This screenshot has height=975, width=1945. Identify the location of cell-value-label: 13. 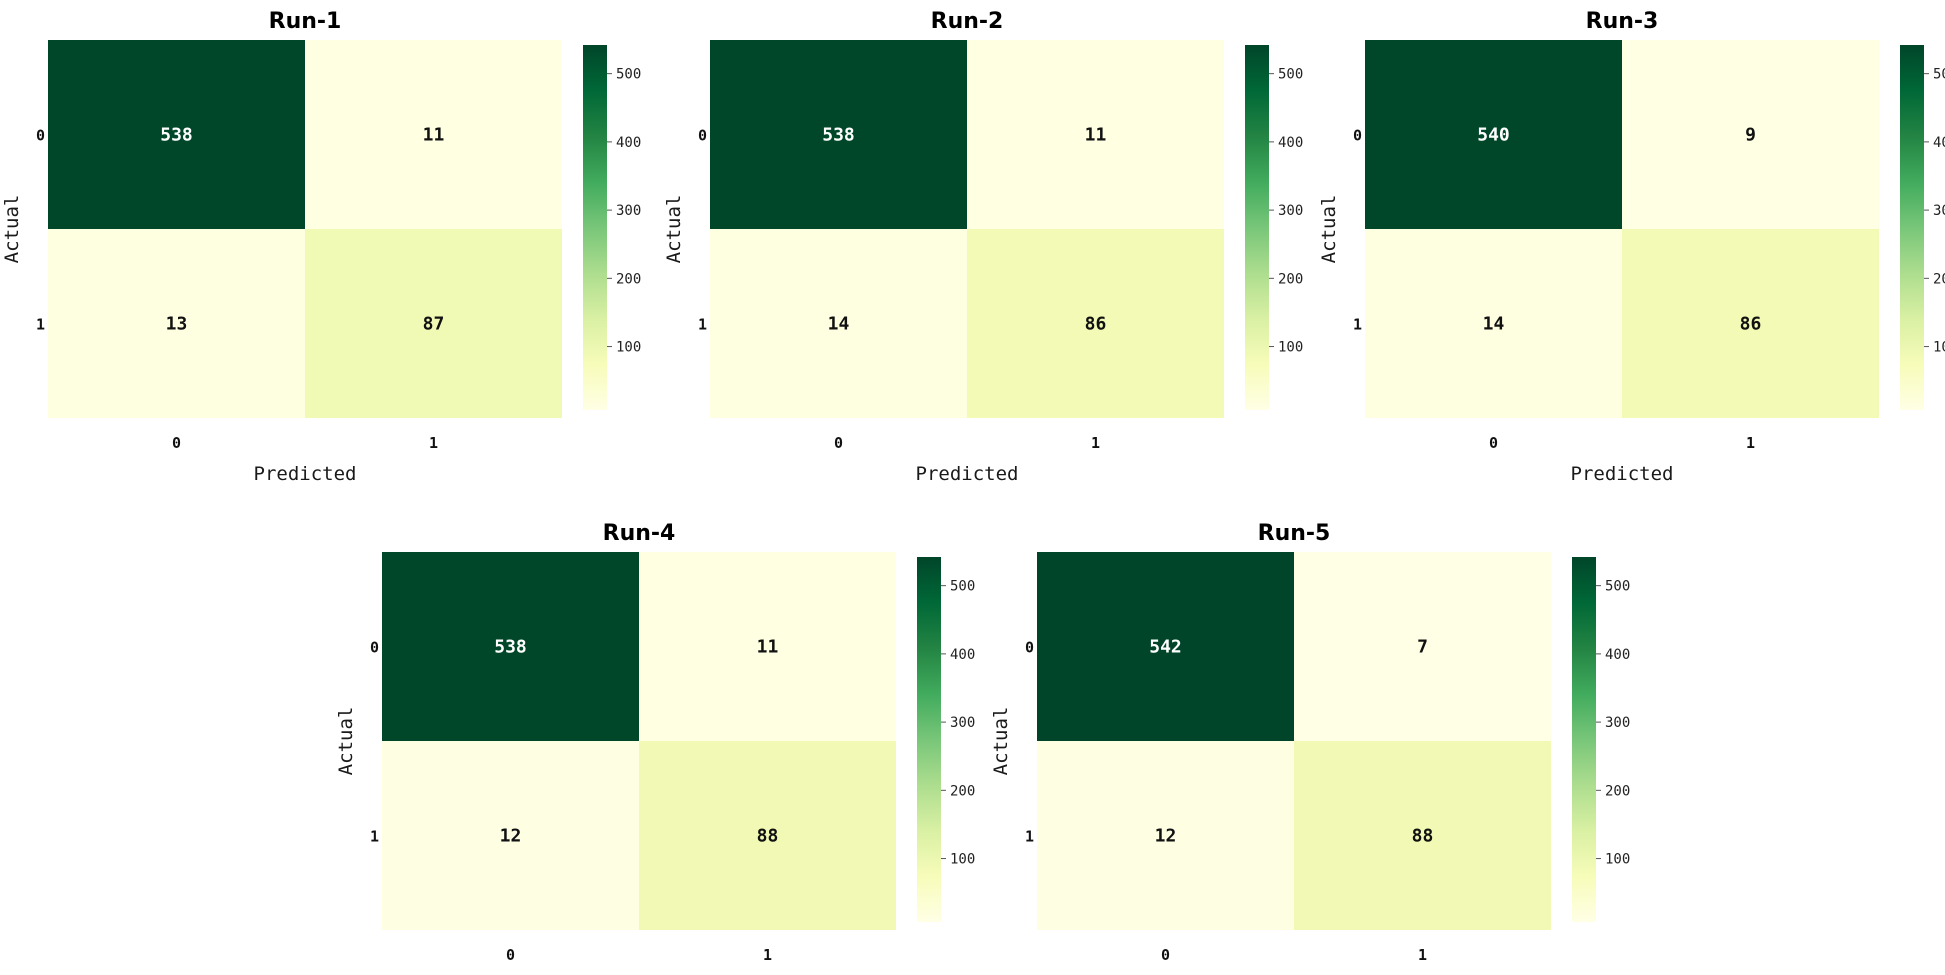
(177, 324).